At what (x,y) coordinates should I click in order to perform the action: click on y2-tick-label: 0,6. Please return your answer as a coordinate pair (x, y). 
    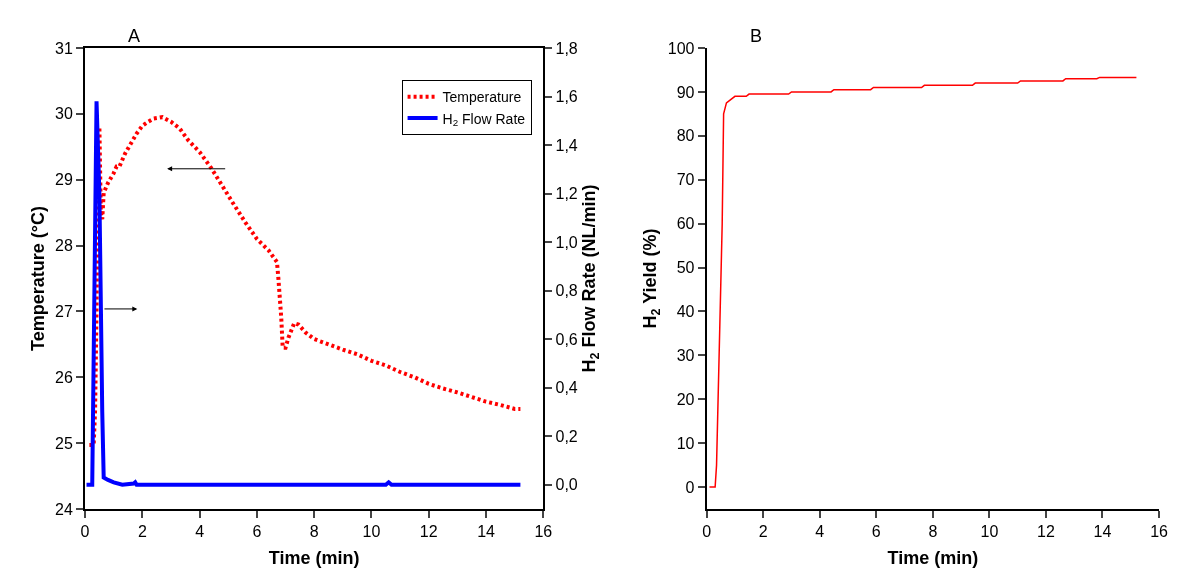
    Looking at the image, I should click on (566, 339).